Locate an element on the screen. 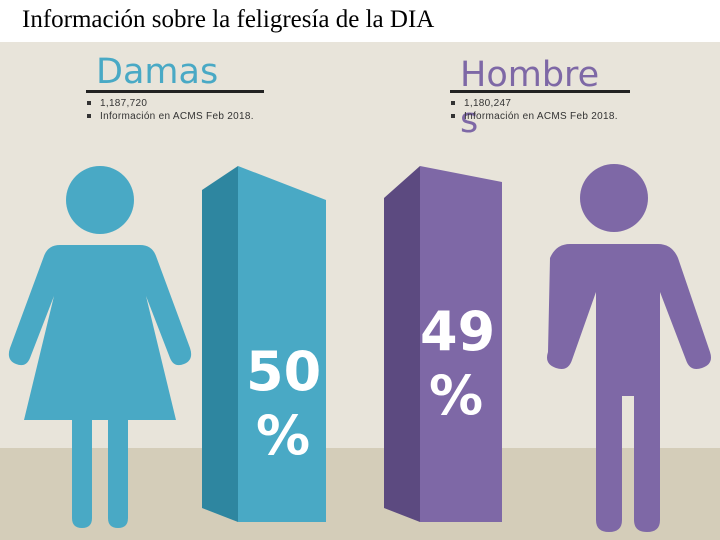 This screenshot has width=720, height=540. women-percent: 50 % is located at coordinates (284, 404).